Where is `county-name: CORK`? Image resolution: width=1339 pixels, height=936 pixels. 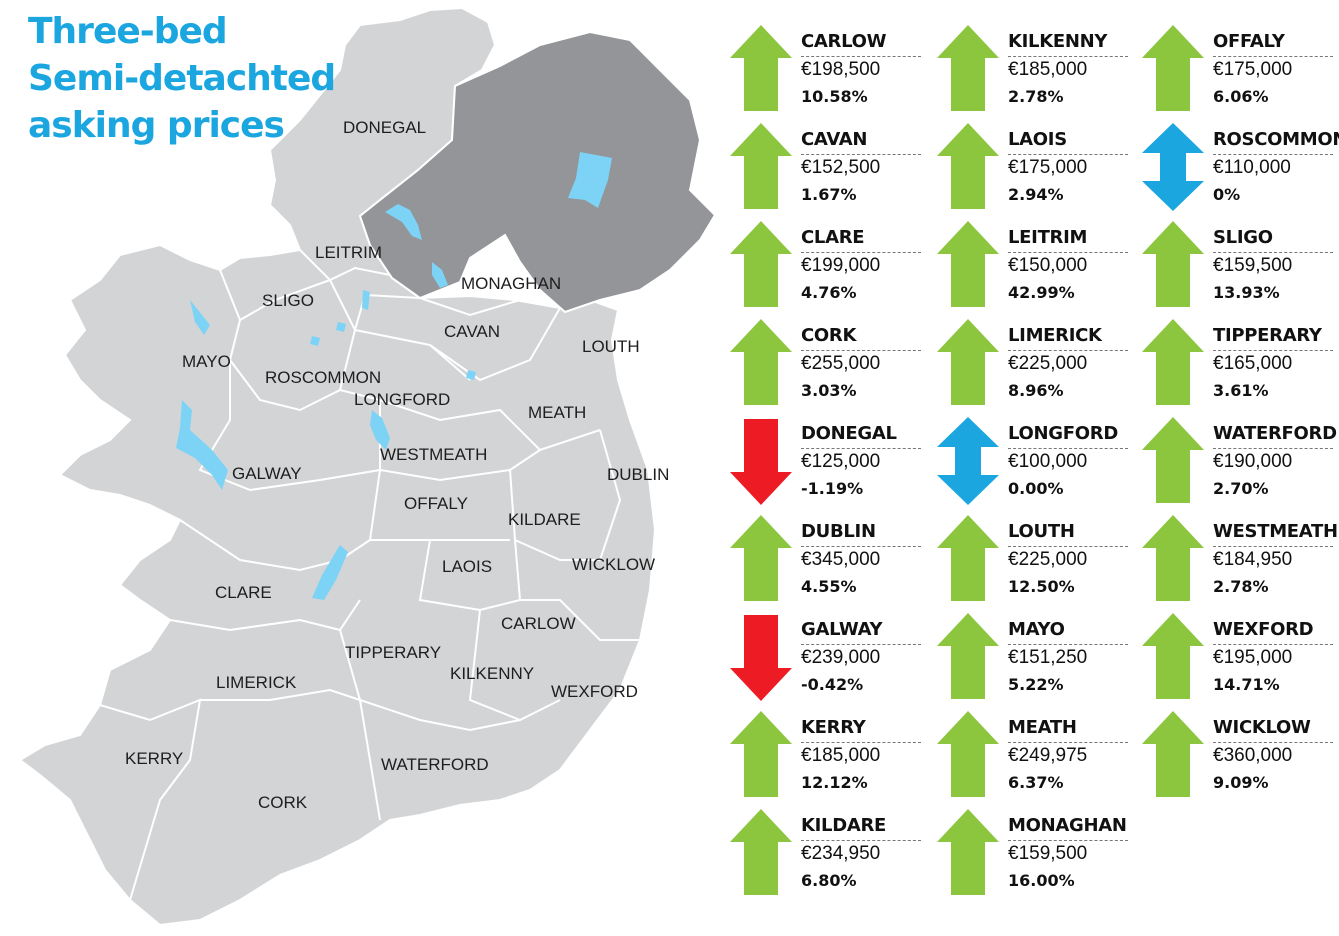
county-name: CORK is located at coordinates (829, 335).